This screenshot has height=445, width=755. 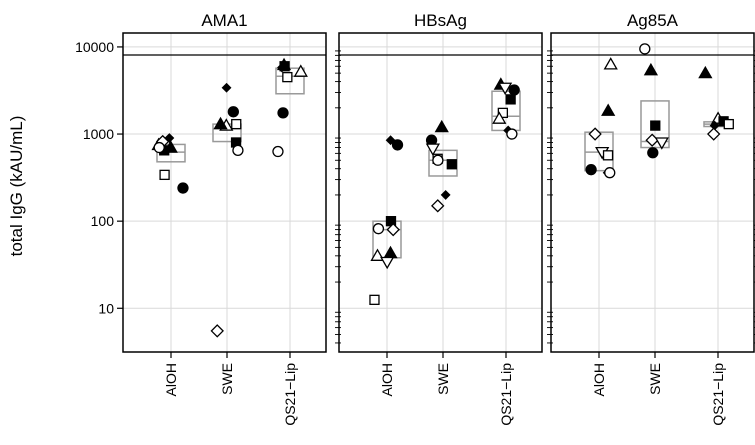 What do you see at coordinates (98, 134) in the screenshot?
I see `y-tick-label: 1000` at bounding box center [98, 134].